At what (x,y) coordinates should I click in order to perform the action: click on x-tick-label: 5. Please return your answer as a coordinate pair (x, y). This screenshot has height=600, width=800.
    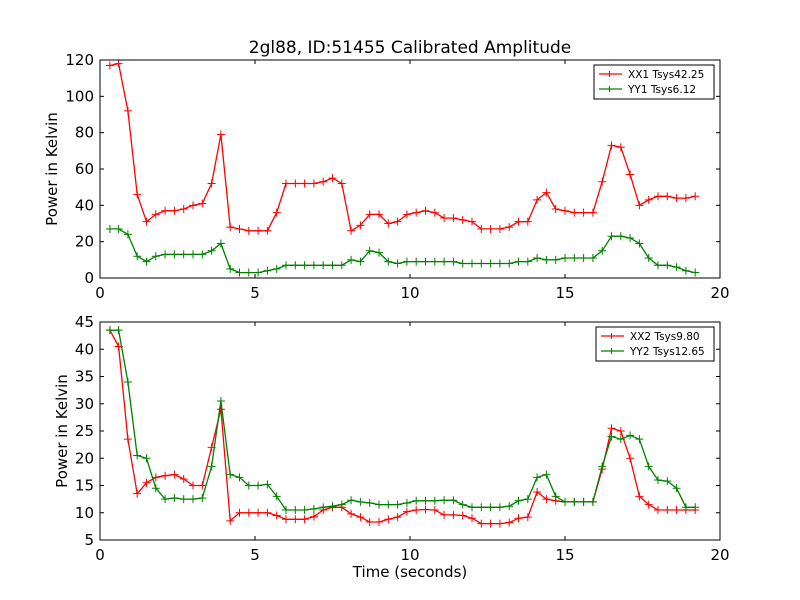
    Looking at the image, I should click on (255, 555).